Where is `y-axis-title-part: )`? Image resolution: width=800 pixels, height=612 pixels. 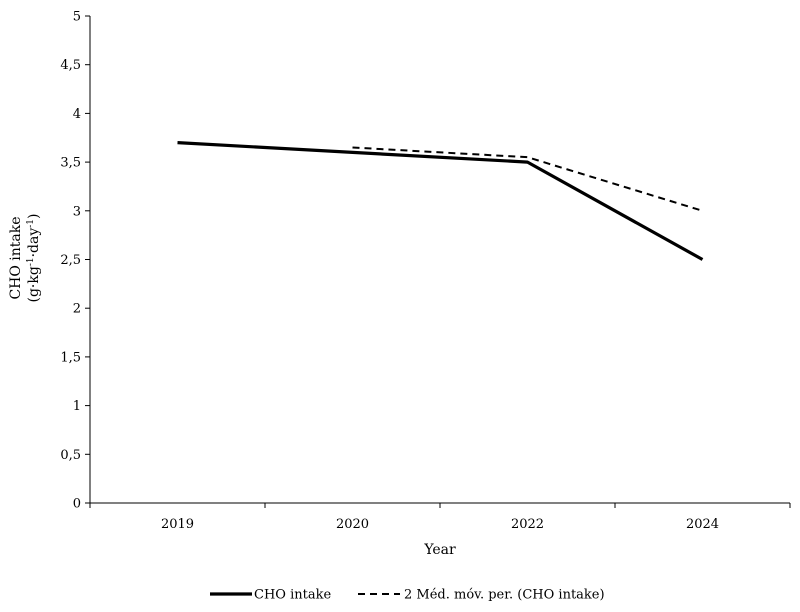 y-axis-title-part: ) is located at coordinates (34, 215).